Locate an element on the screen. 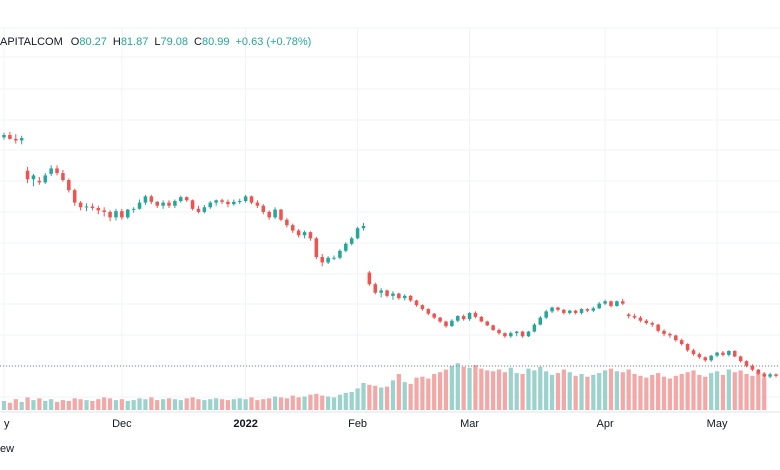 This screenshot has height=470, width=780. open-value: 80.27 is located at coordinates (93, 42).